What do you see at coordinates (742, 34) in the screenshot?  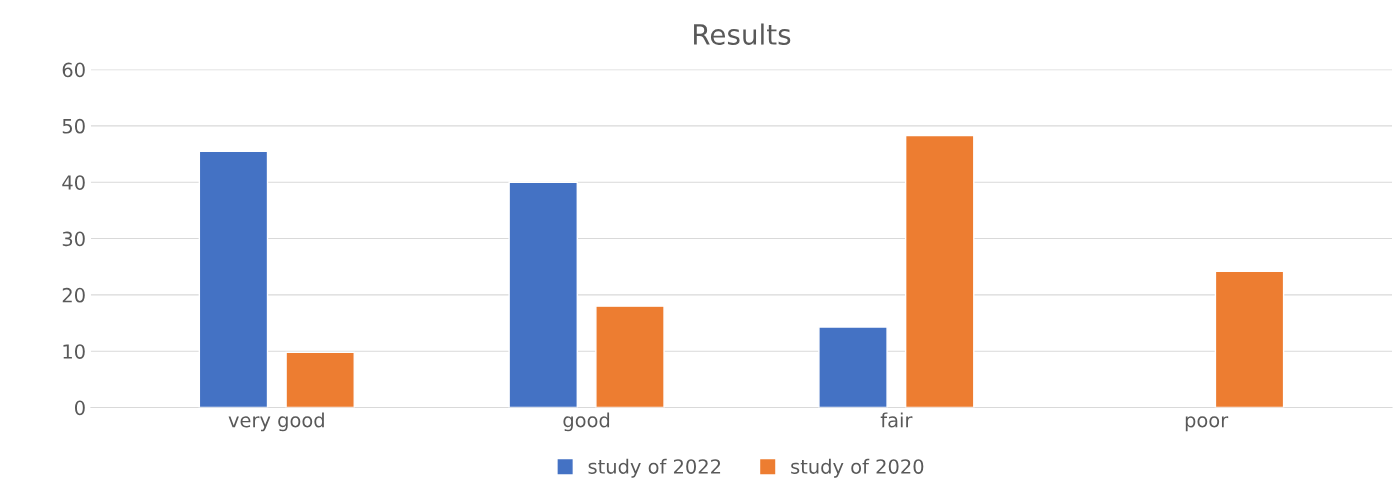 I see `chart-title: Results` at bounding box center [742, 34].